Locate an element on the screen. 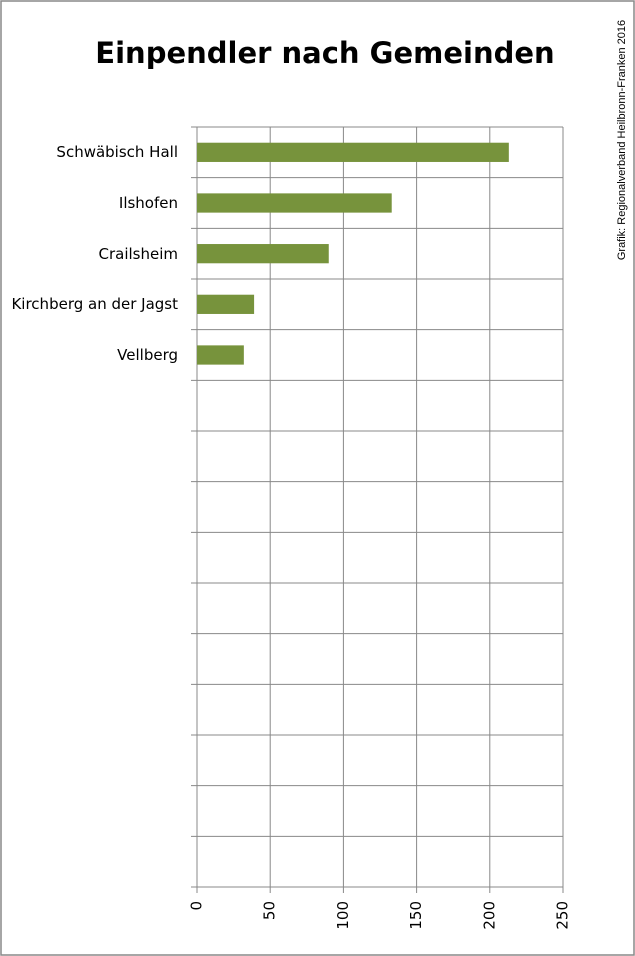  y-tick-label: Crailsheim is located at coordinates (138, 253).